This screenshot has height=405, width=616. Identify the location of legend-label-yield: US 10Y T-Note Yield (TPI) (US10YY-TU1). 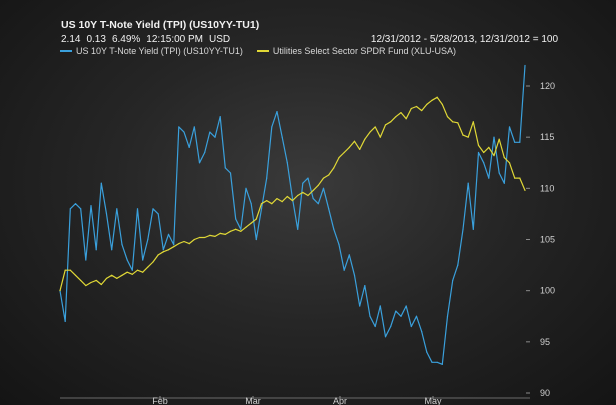
(159, 51).